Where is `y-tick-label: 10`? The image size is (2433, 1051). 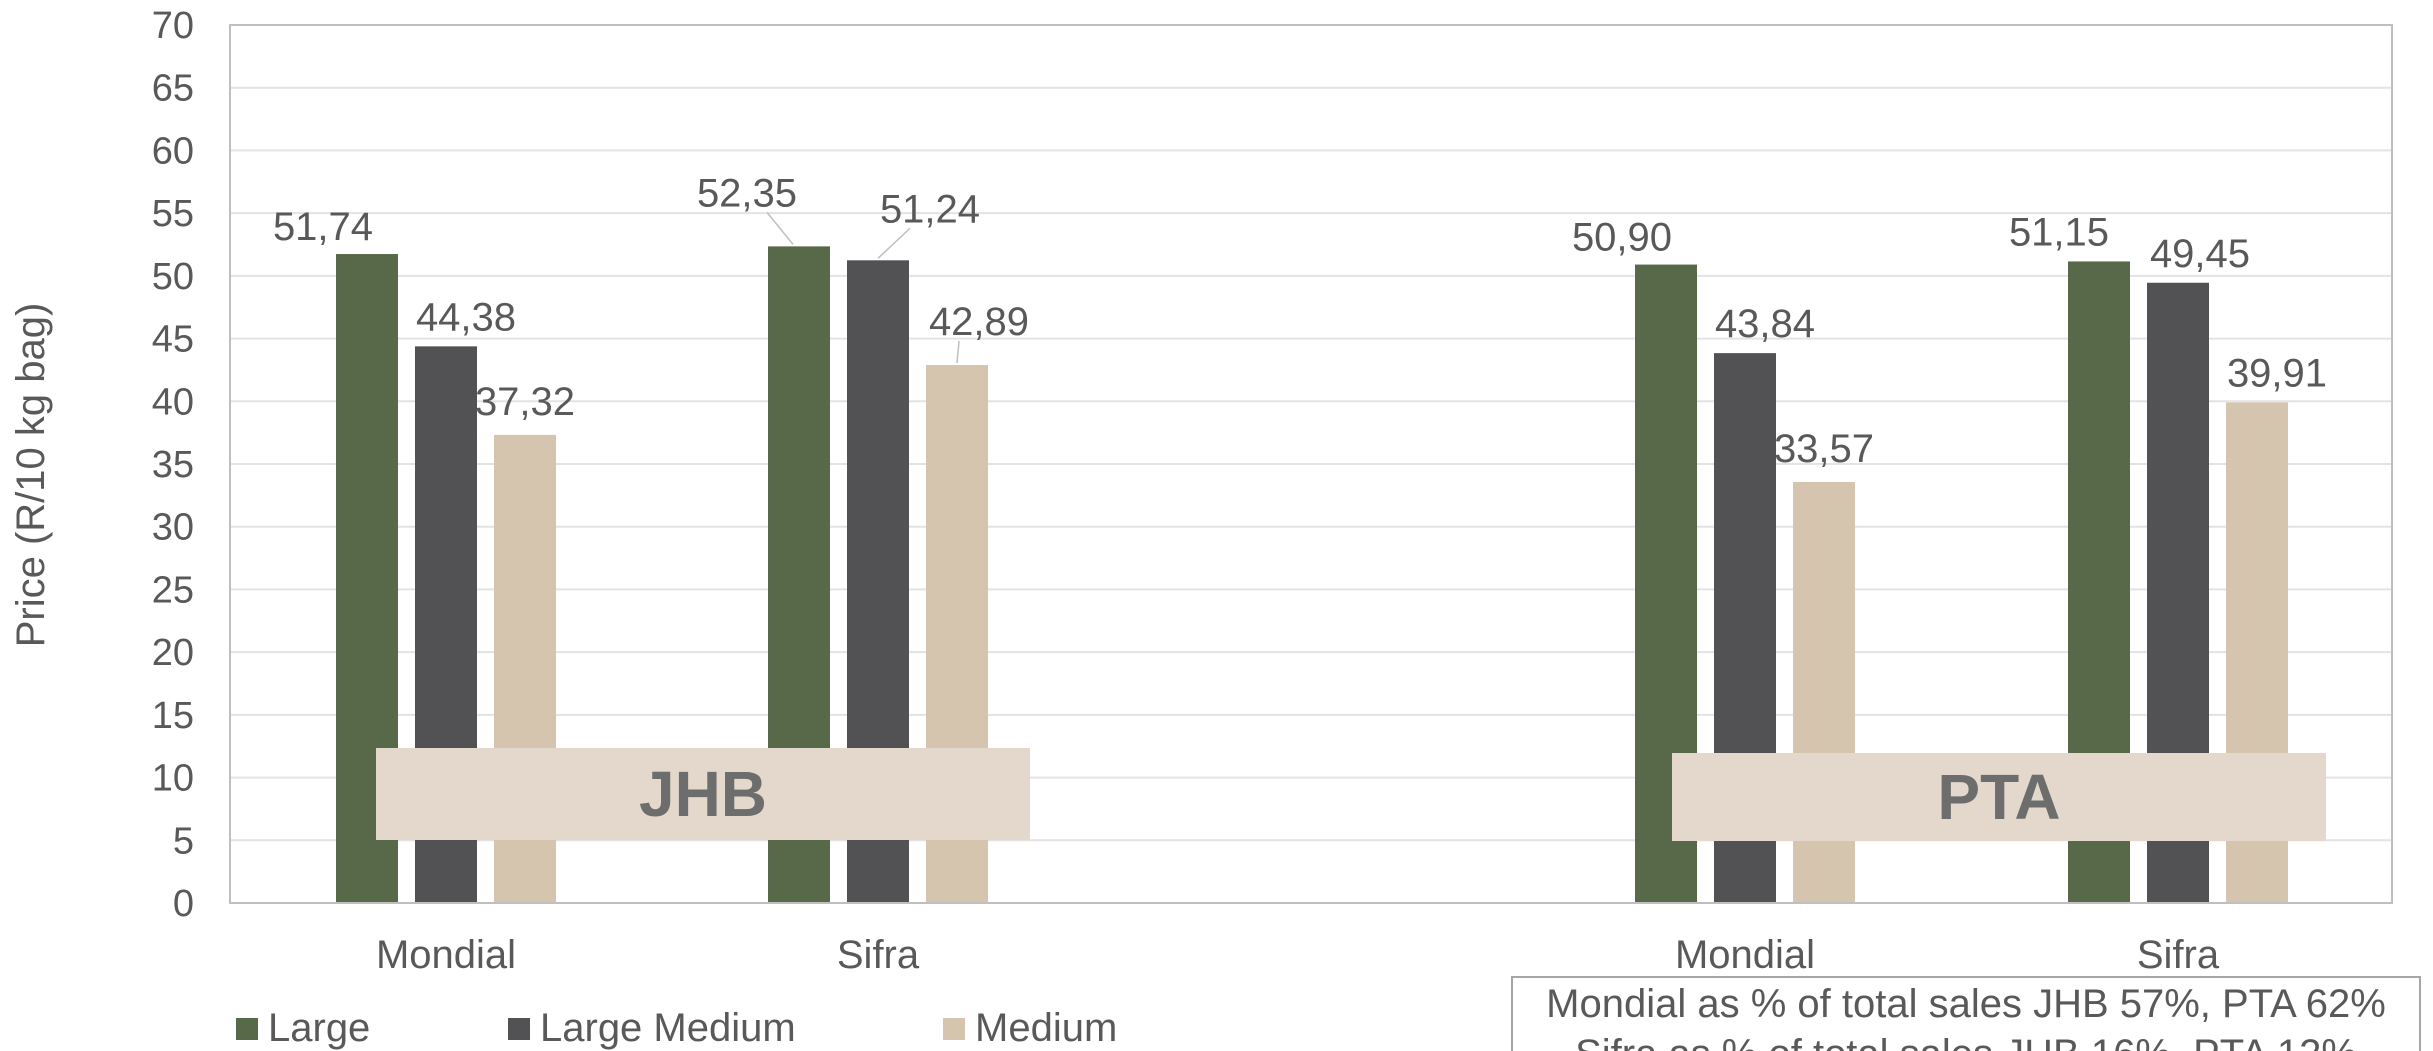
y-tick-label: 10 is located at coordinates (173, 779).